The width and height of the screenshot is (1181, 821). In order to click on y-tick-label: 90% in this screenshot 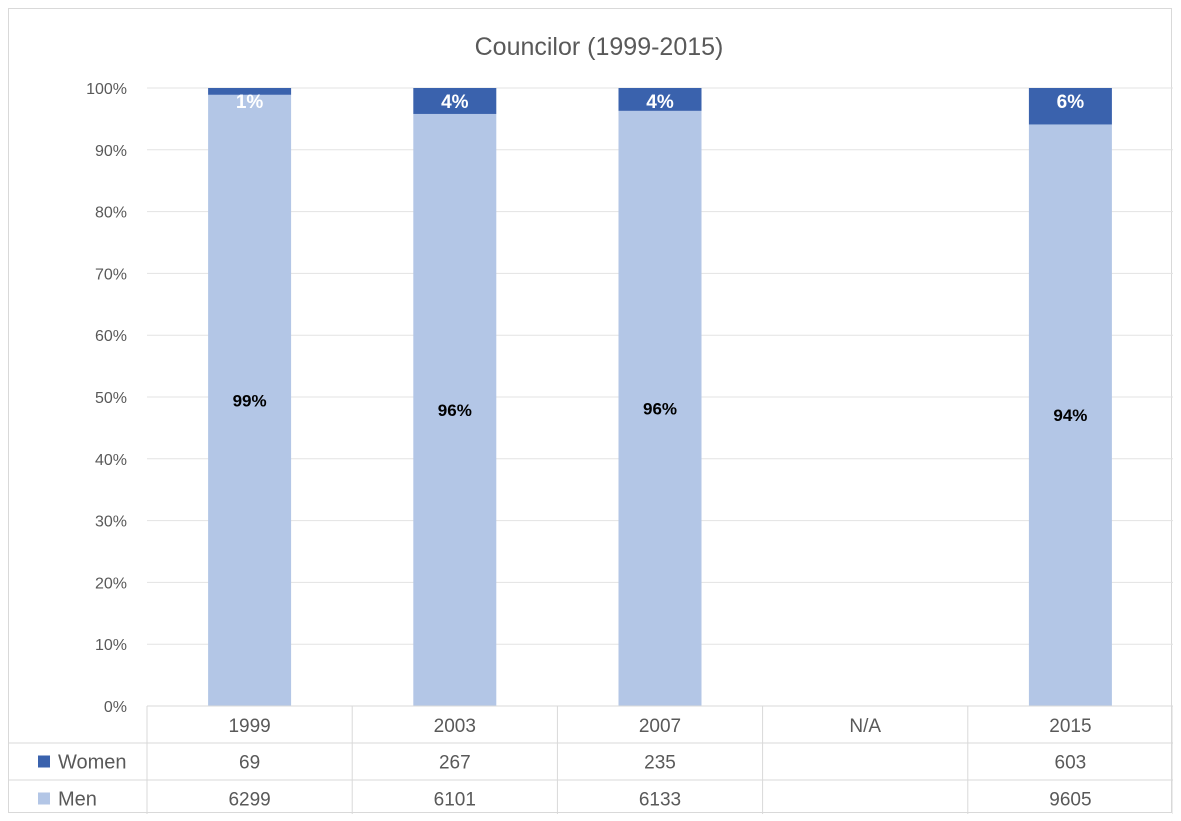, I will do `click(111, 151)`.